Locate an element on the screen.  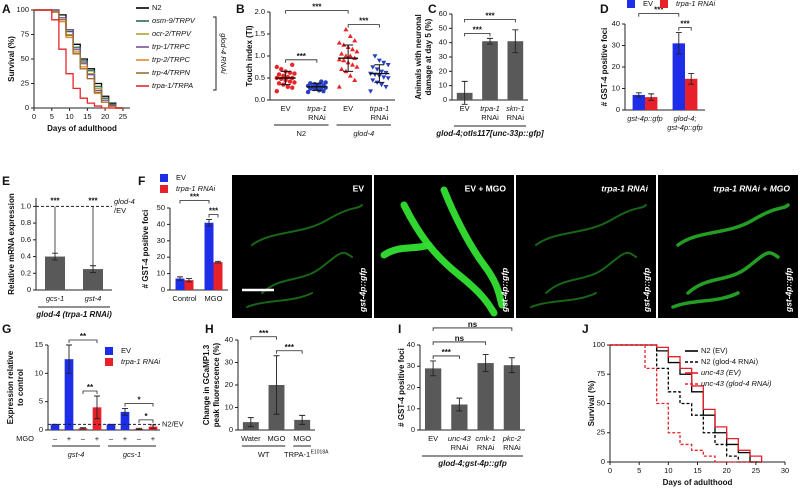
legend-label: N2 is located at coordinates (157, 7).